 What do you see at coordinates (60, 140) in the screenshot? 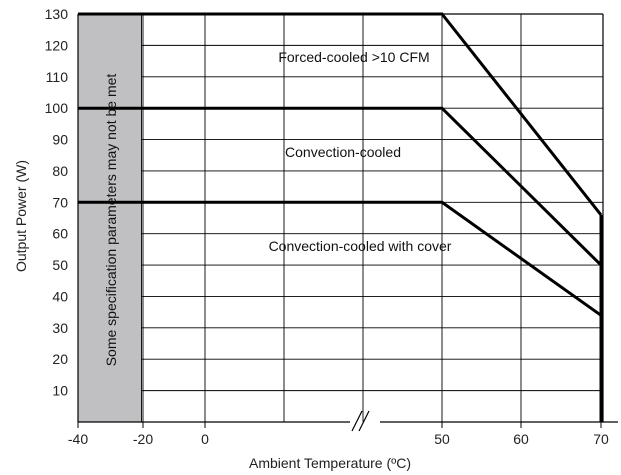
I see `y-tick-label-90: 90` at bounding box center [60, 140].